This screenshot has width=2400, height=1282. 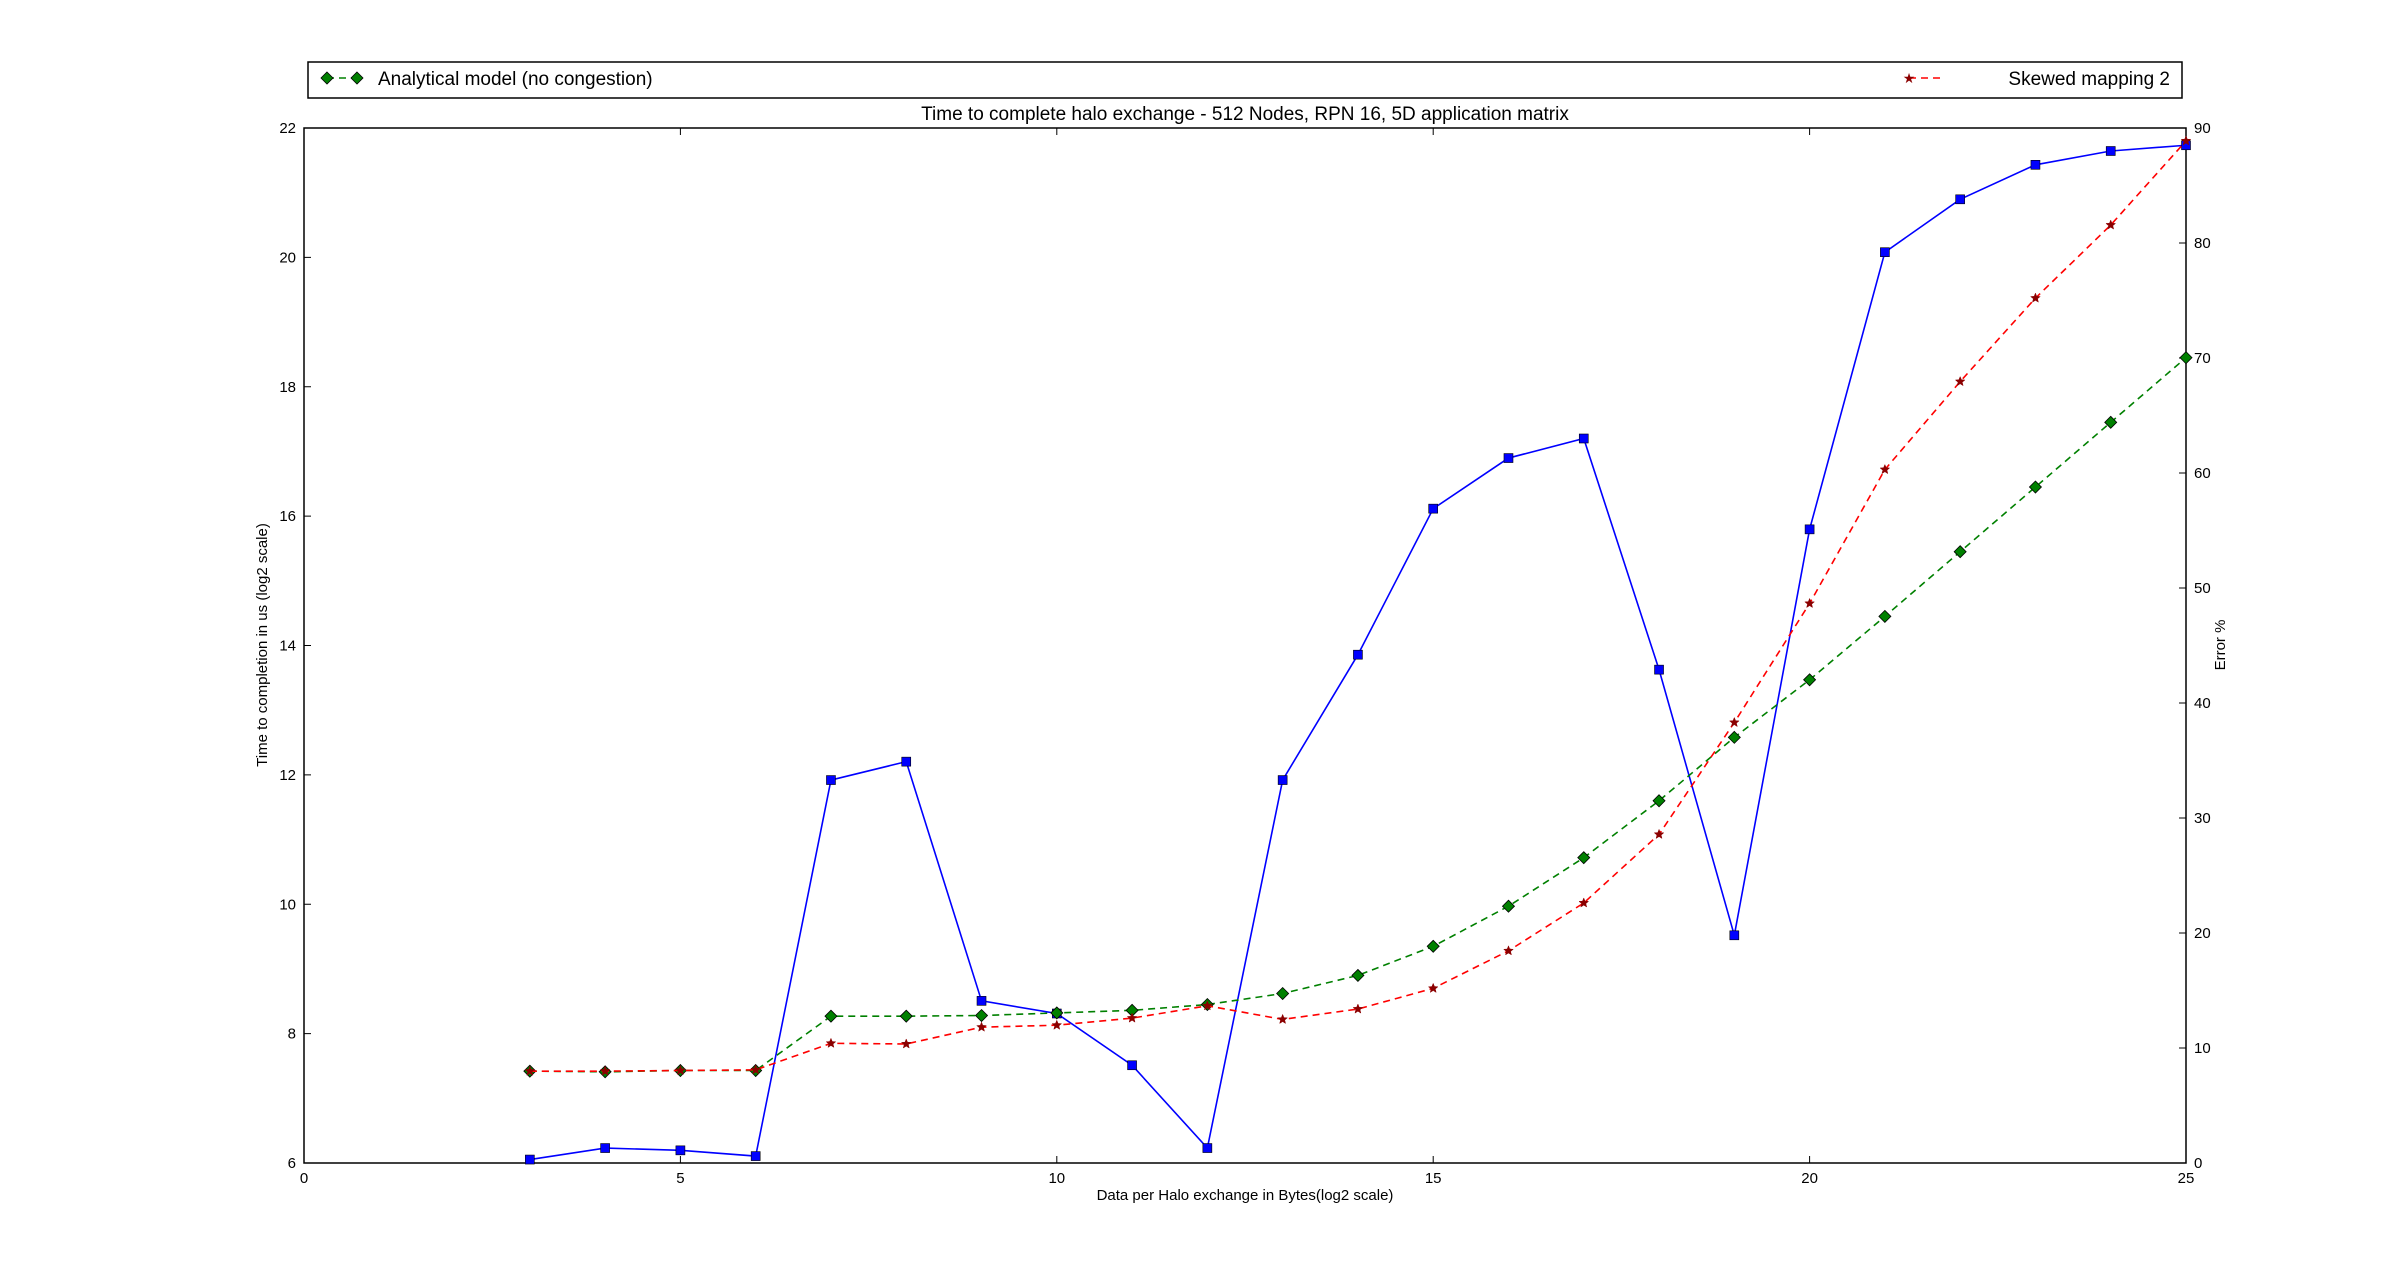 What do you see at coordinates (287, 646) in the screenshot?
I see `y-tick-label: 14` at bounding box center [287, 646].